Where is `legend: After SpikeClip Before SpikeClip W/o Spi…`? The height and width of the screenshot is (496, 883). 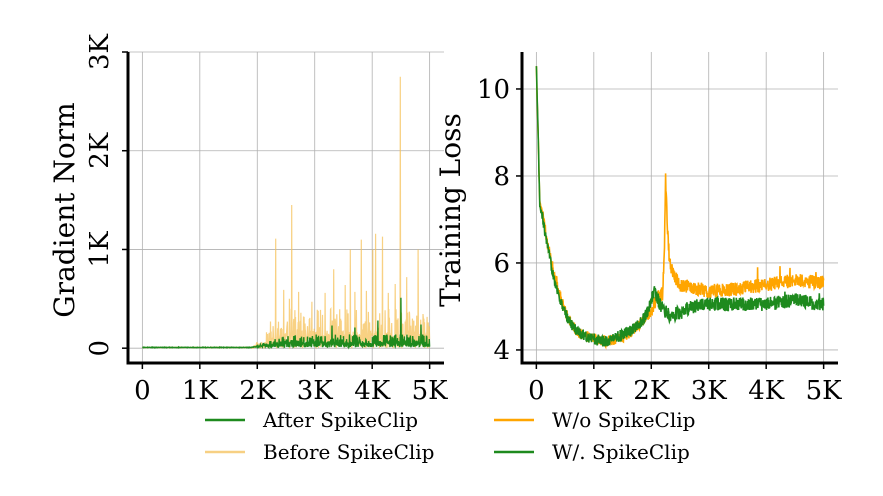 legend: After SpikeClip Before SpikeClip W/o Spi… is located at coordinates (450, 436).